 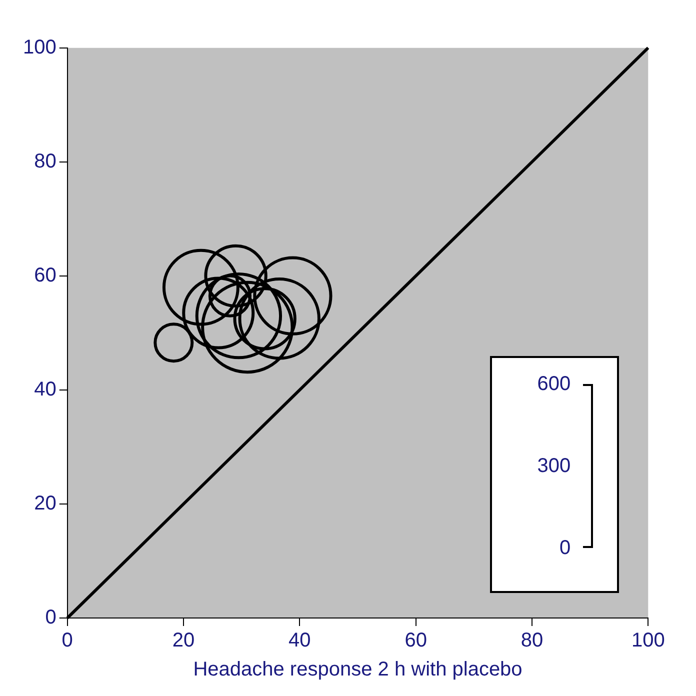 I want to click on x-tick-label: 60, so click(x=415, y=641).